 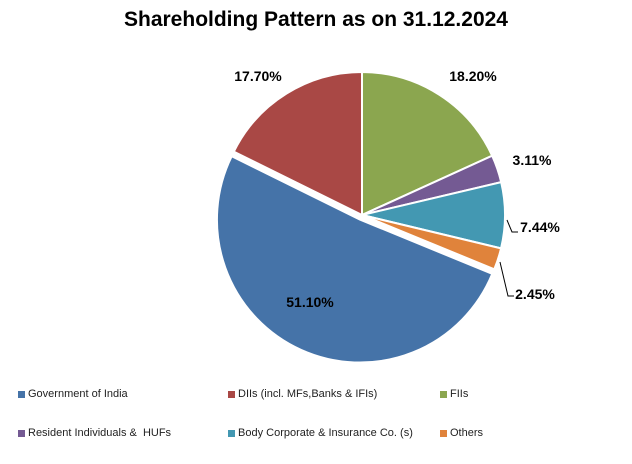 What do you see at coordinates (100, 433) in the screenshot?
I see `legend-label: Resident Individuals & HUFs` at bounding box center [100, 433].